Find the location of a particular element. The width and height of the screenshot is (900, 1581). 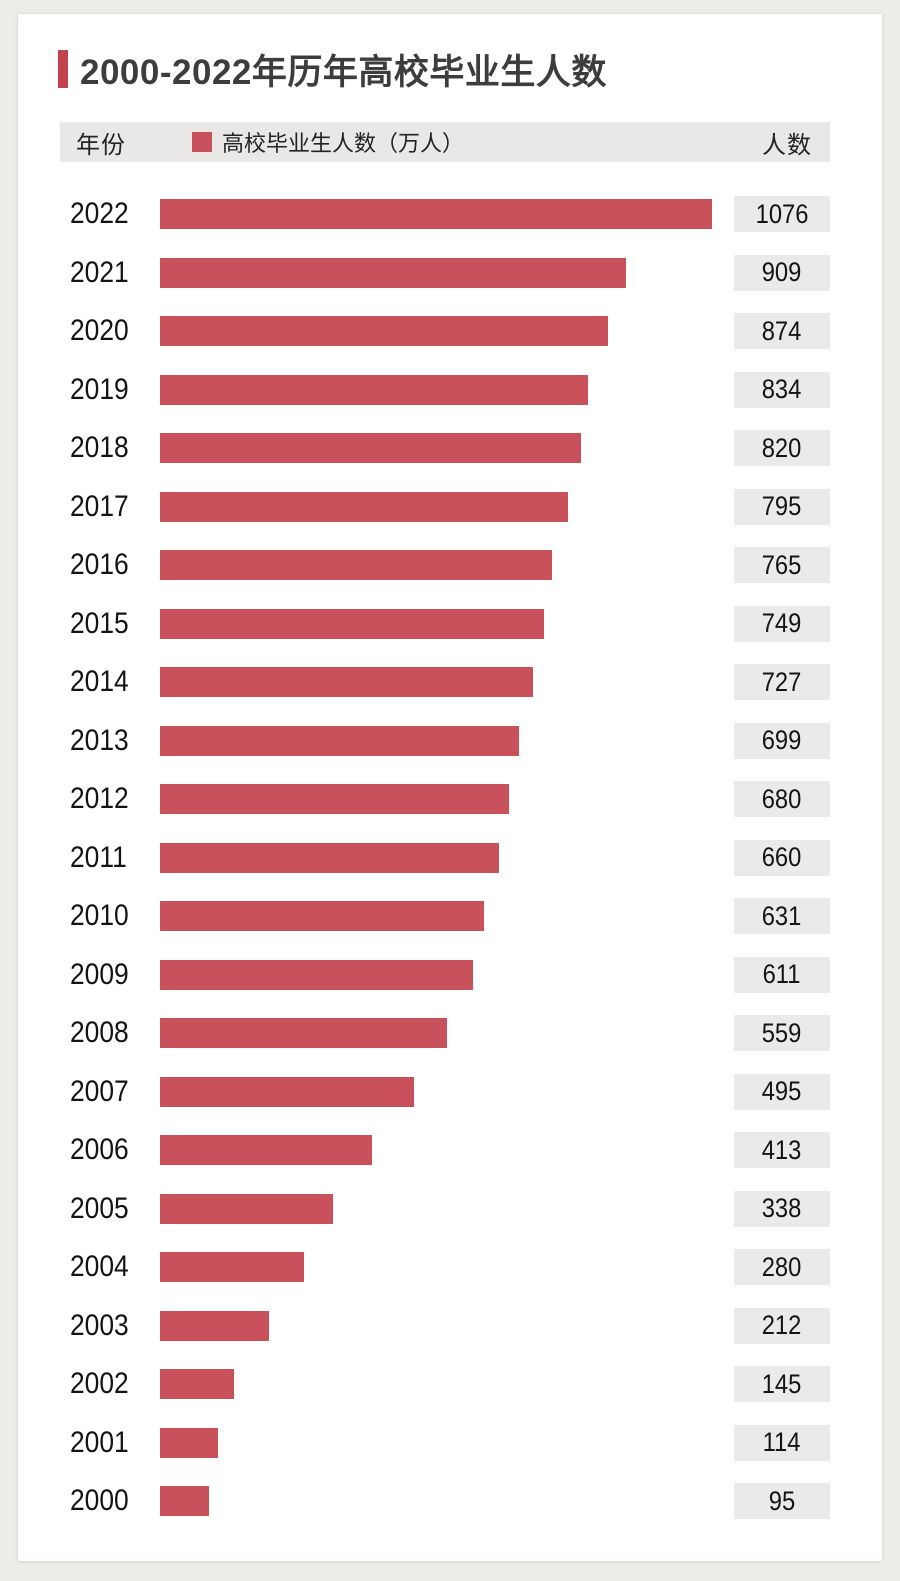

value-badge: 212 is located at coordinates (782, 1325).